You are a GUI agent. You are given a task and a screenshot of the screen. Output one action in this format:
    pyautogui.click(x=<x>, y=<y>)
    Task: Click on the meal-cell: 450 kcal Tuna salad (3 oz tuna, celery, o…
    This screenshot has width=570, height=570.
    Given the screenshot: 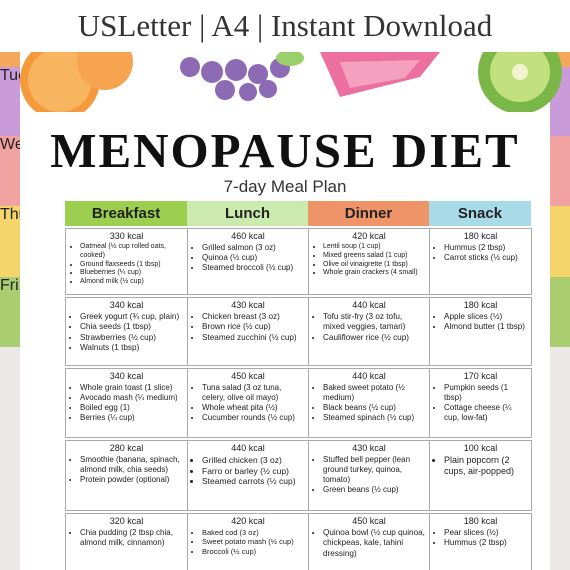 What is the action you would take?
    pyautogui.click(x=248, y=403)
    